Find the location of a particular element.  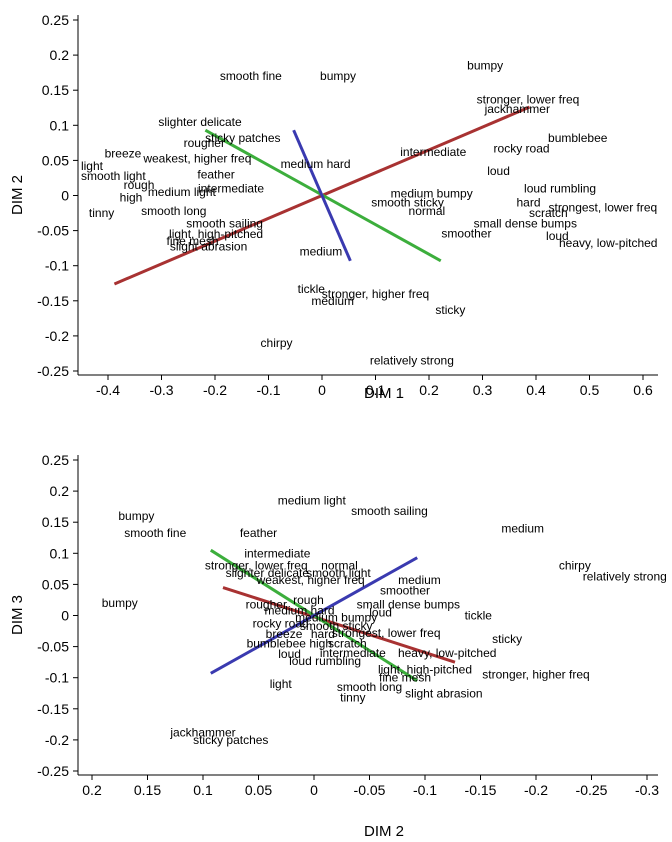

x-tick-label: -0.05 is located at coordinates (370, 790).